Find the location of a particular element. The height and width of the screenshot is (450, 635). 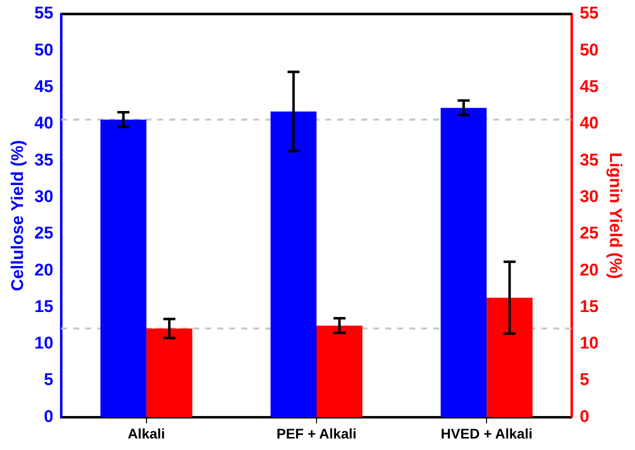

y2-tick-label: 15 is located at coordinates (589, 306).